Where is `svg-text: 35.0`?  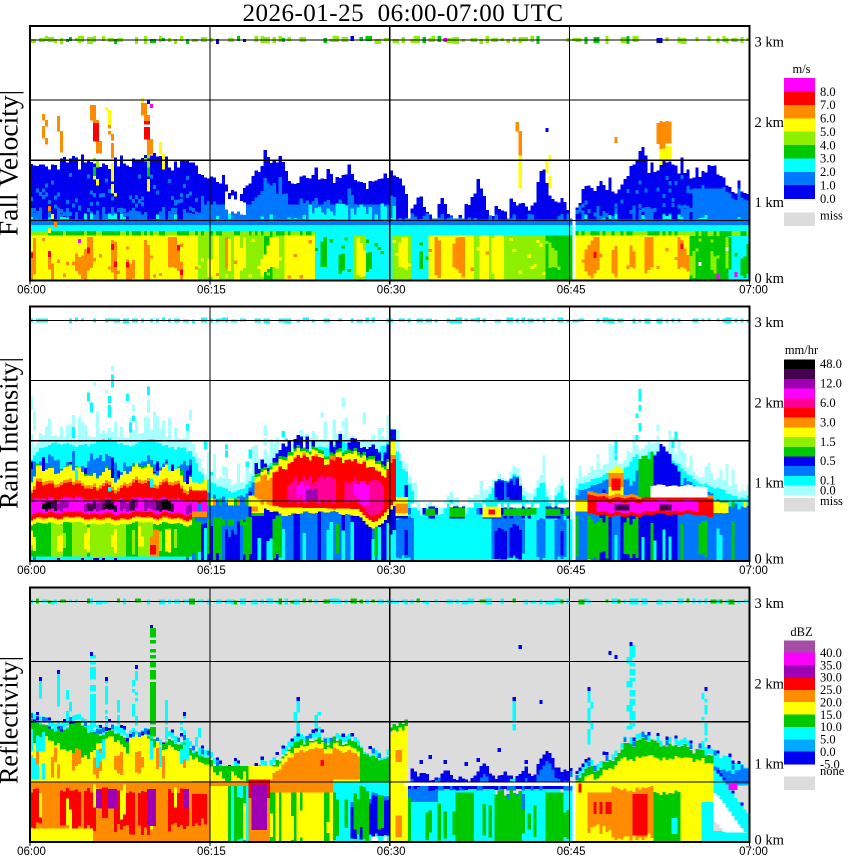 svg-text: 35.0 is located at coordinates (831, 665).